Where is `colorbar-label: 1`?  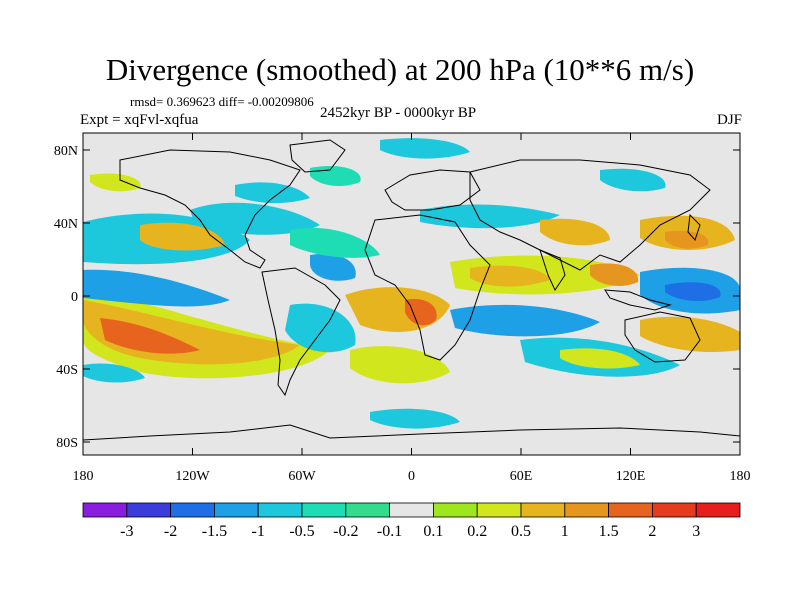
colorbar-label: 1 is located at coordinates (565, 531).